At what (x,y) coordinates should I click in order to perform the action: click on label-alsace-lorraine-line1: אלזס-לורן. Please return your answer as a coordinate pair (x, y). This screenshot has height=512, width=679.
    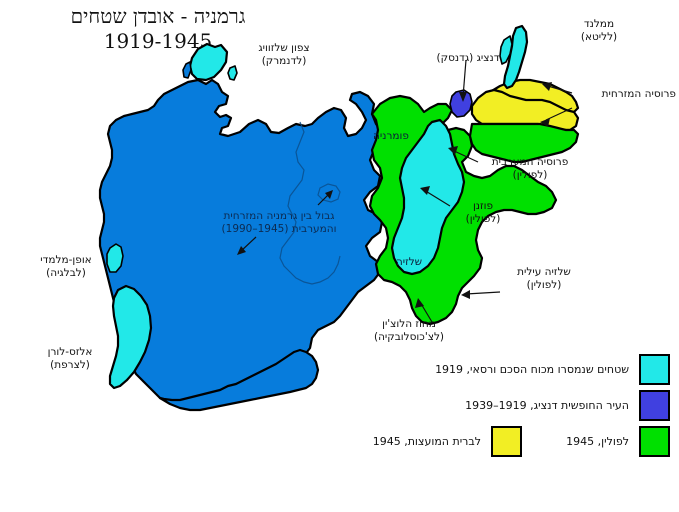
    Looking at the image, I should click on (70, 352).